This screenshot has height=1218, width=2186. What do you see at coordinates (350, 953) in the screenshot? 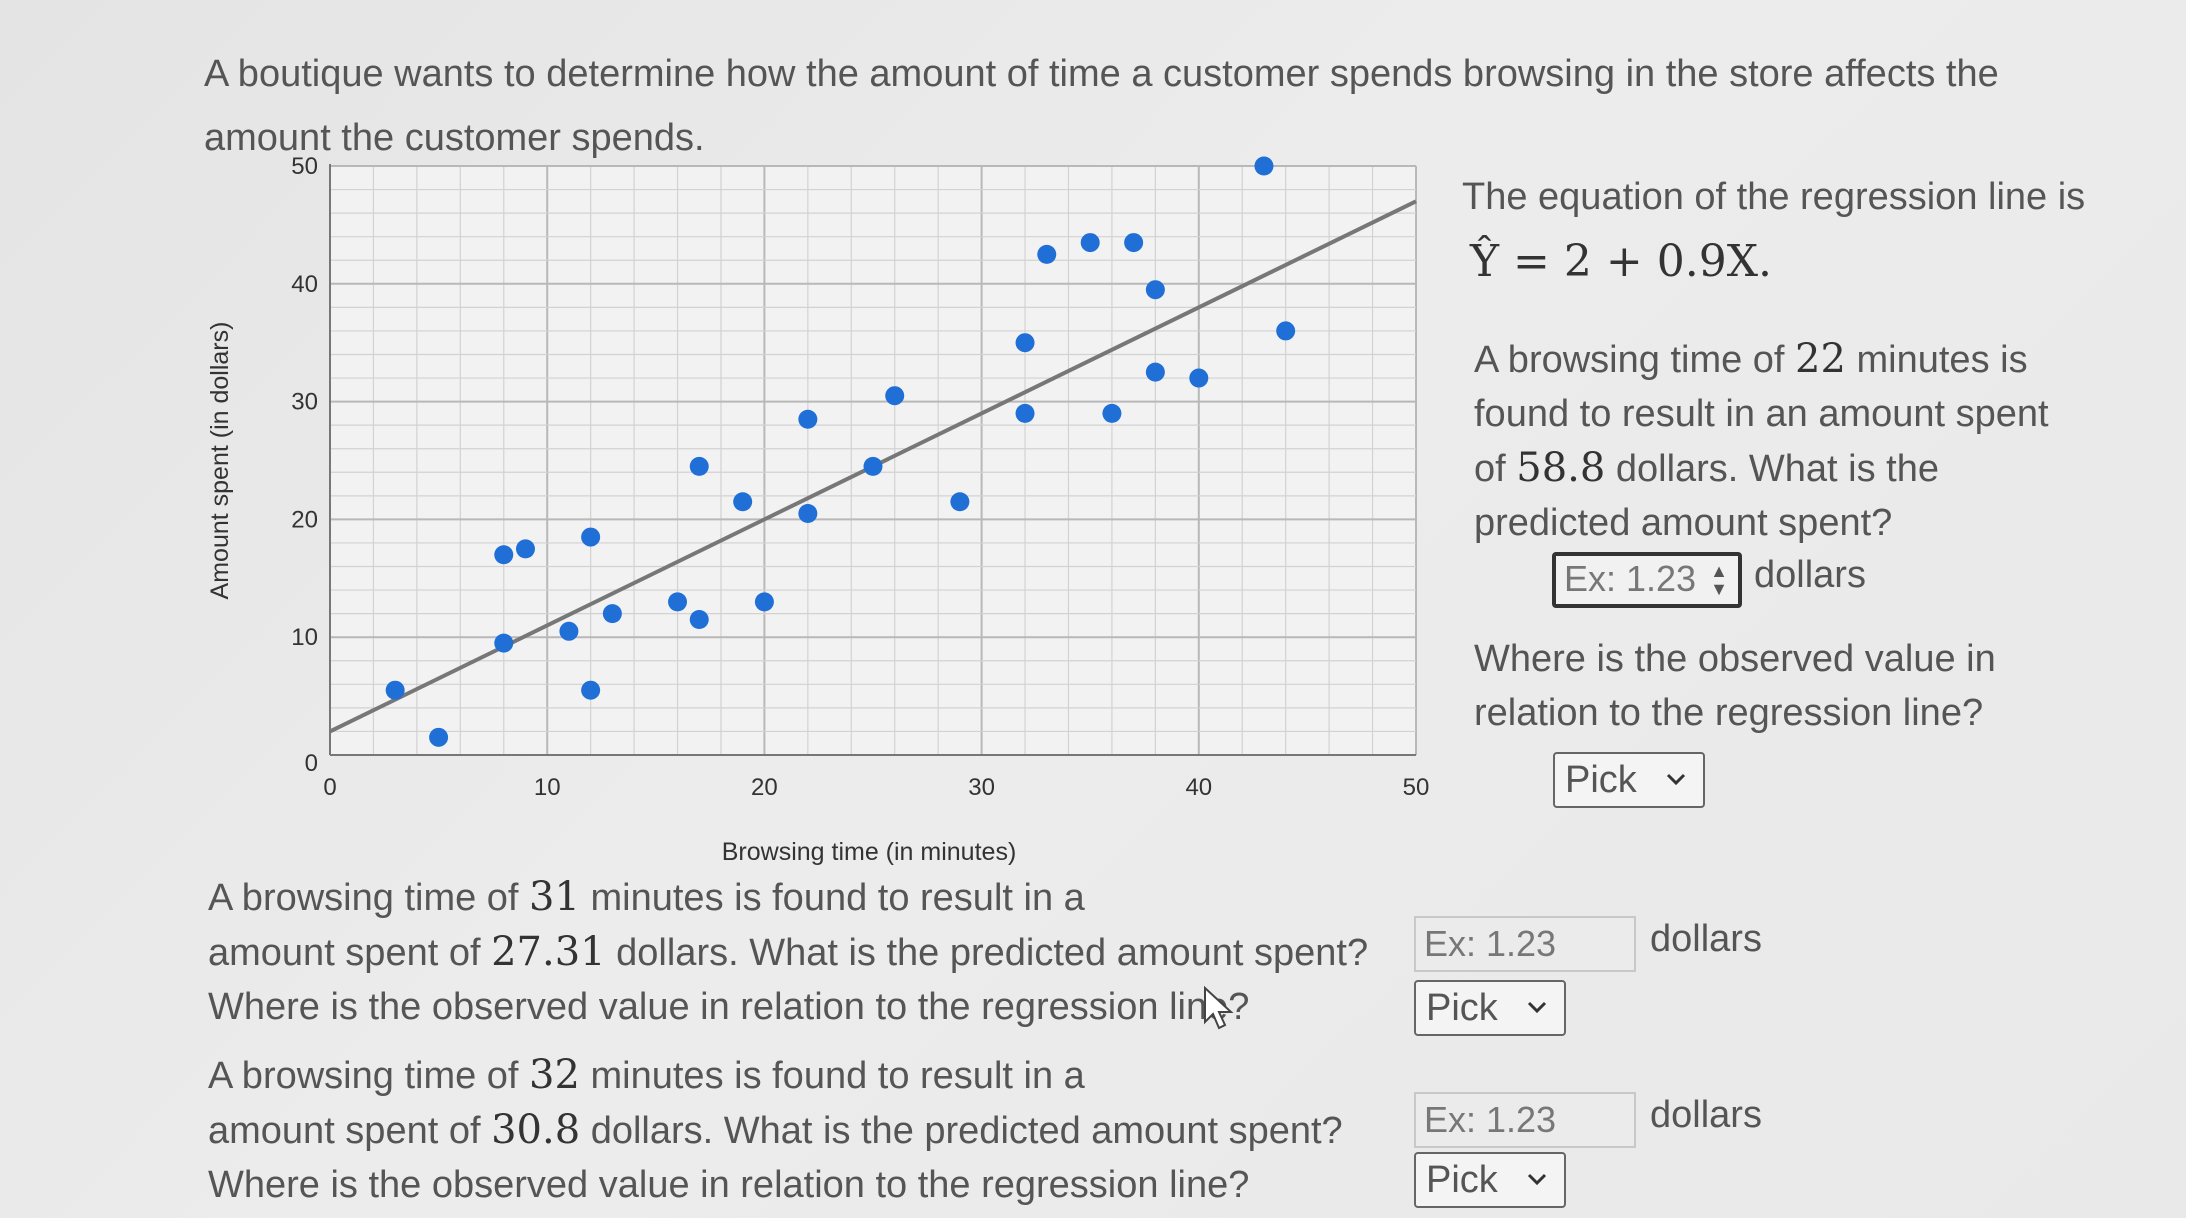
I see `q2-t3: amount spent of` at bounding box center [350, 953].